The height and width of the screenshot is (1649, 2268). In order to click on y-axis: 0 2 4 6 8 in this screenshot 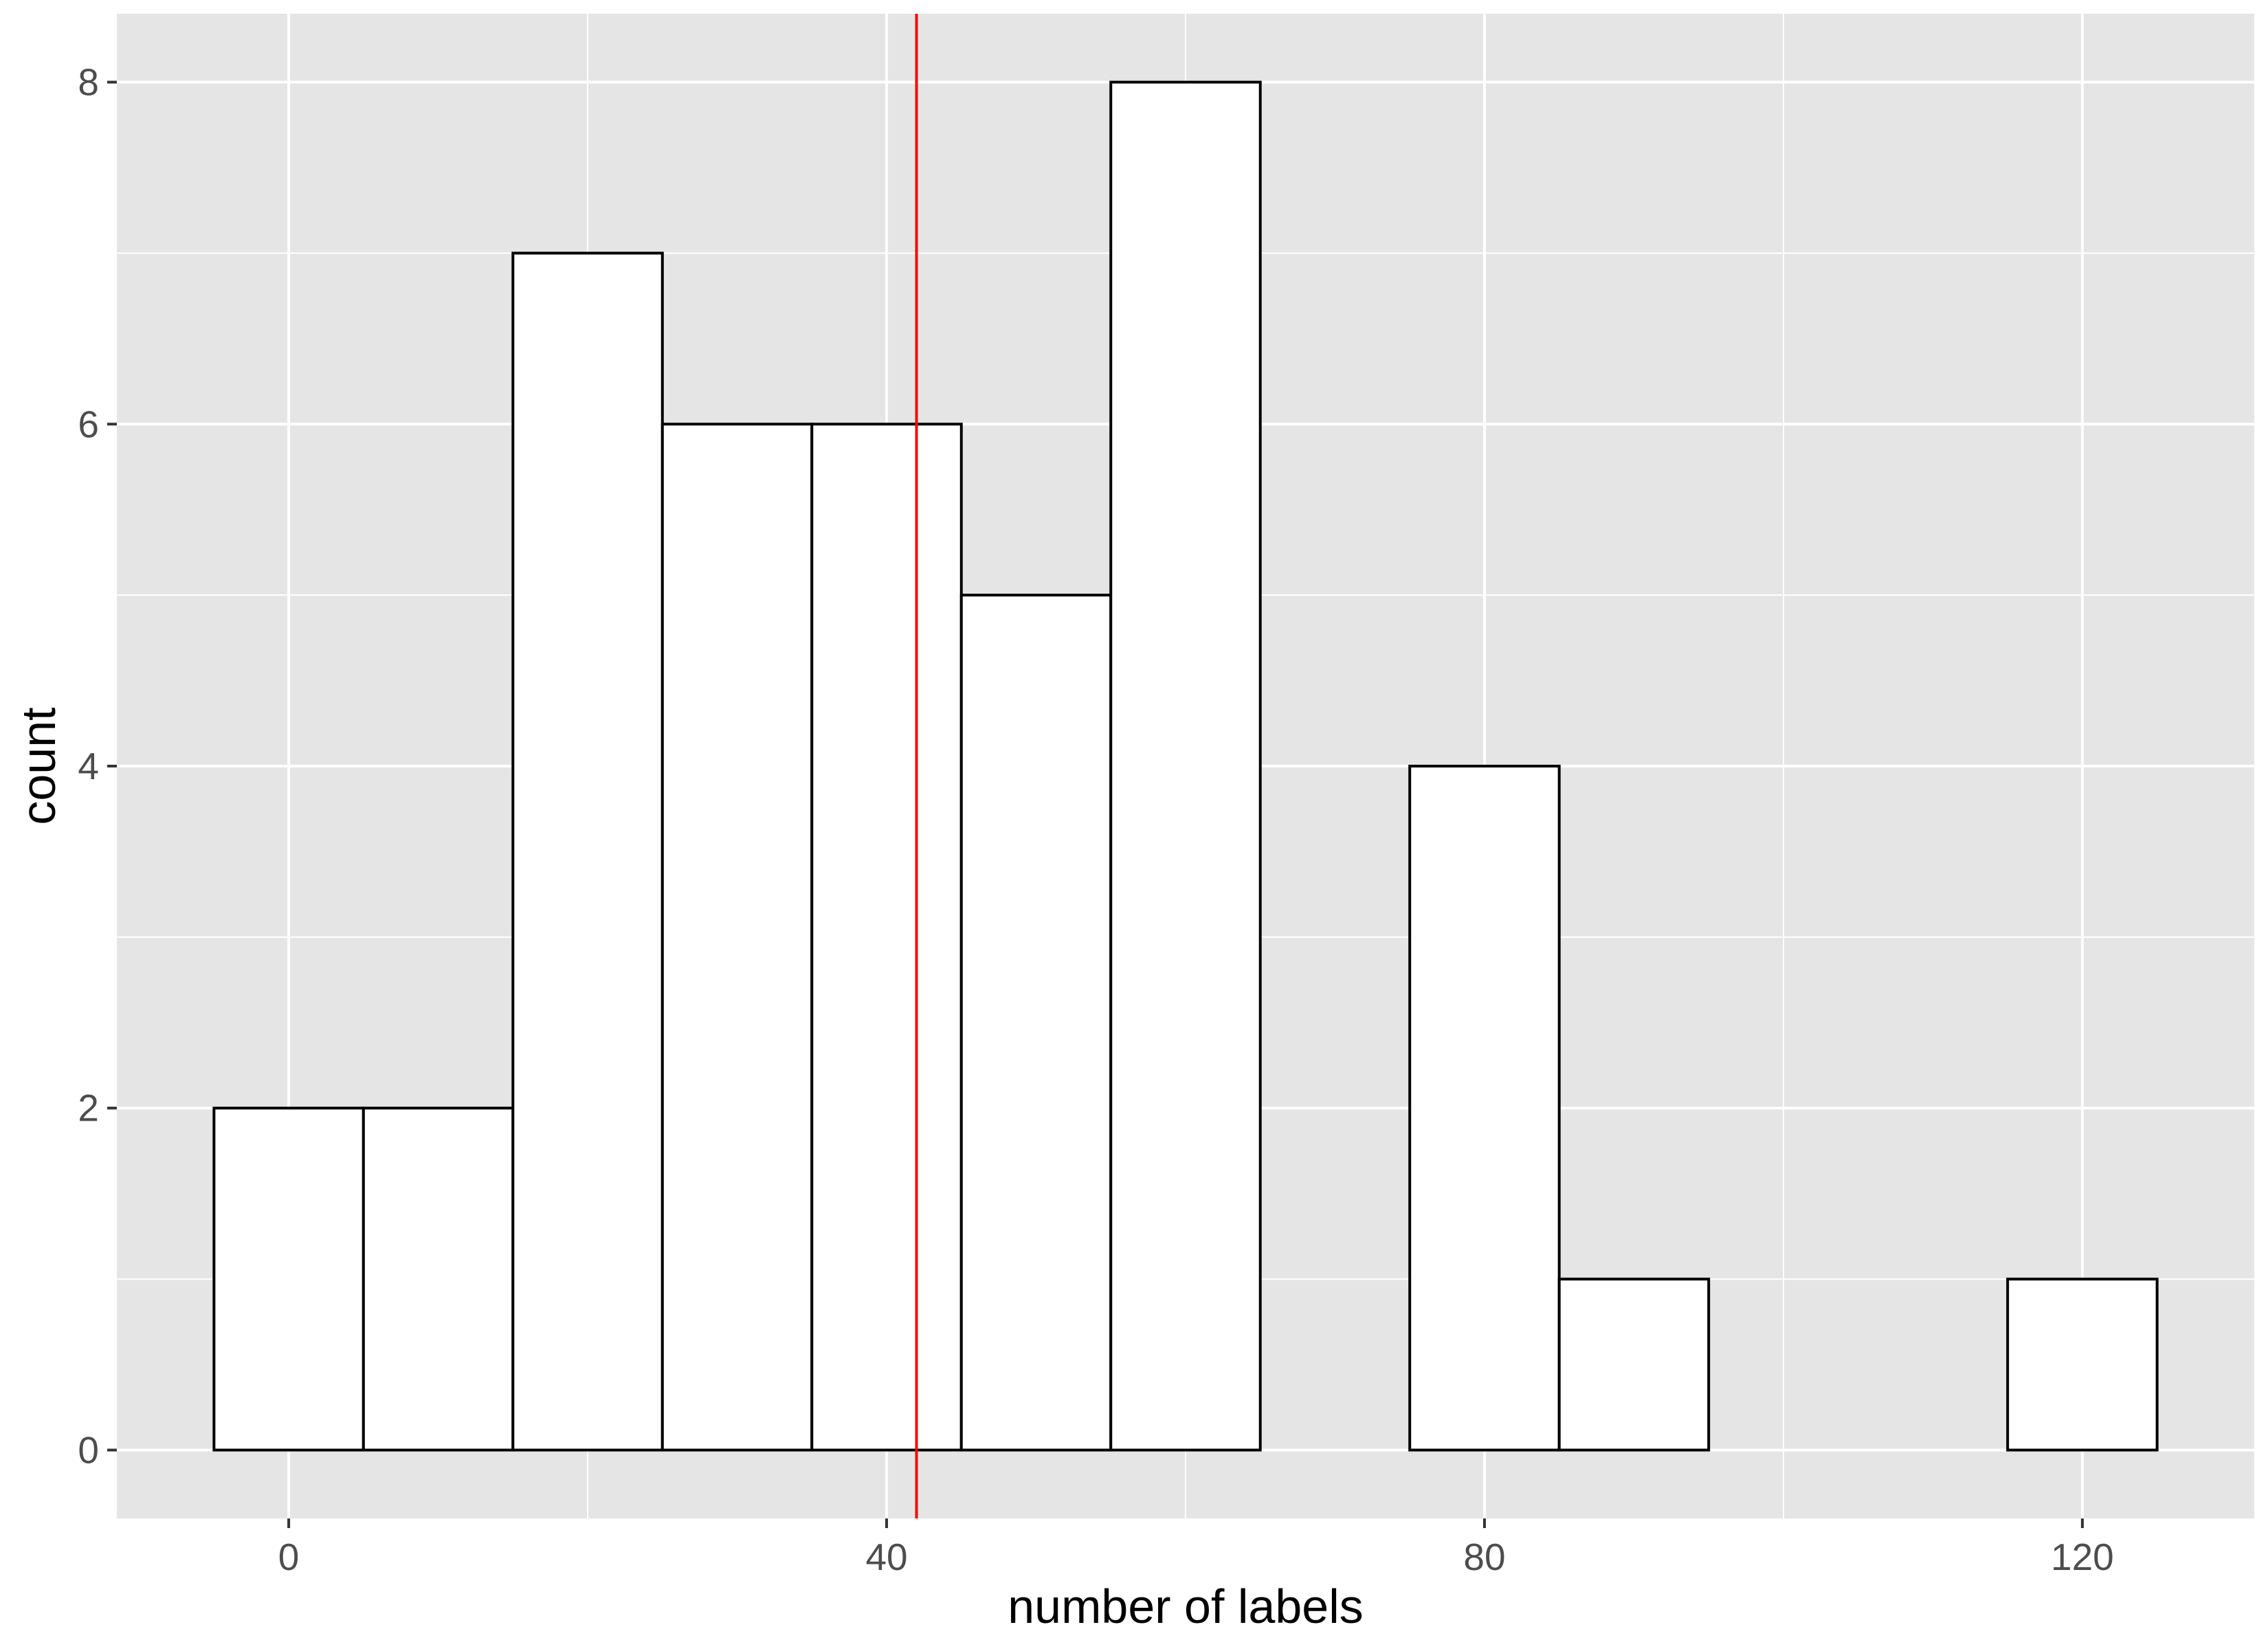, I will do `click(97, 766)`.